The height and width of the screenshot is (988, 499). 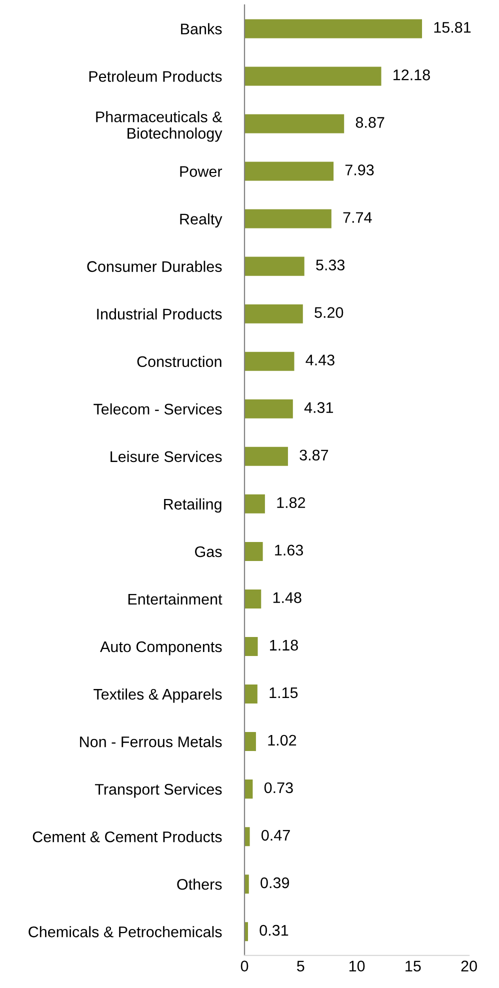 I want to click on data-label: 5.20, so click(x=329, y=312).